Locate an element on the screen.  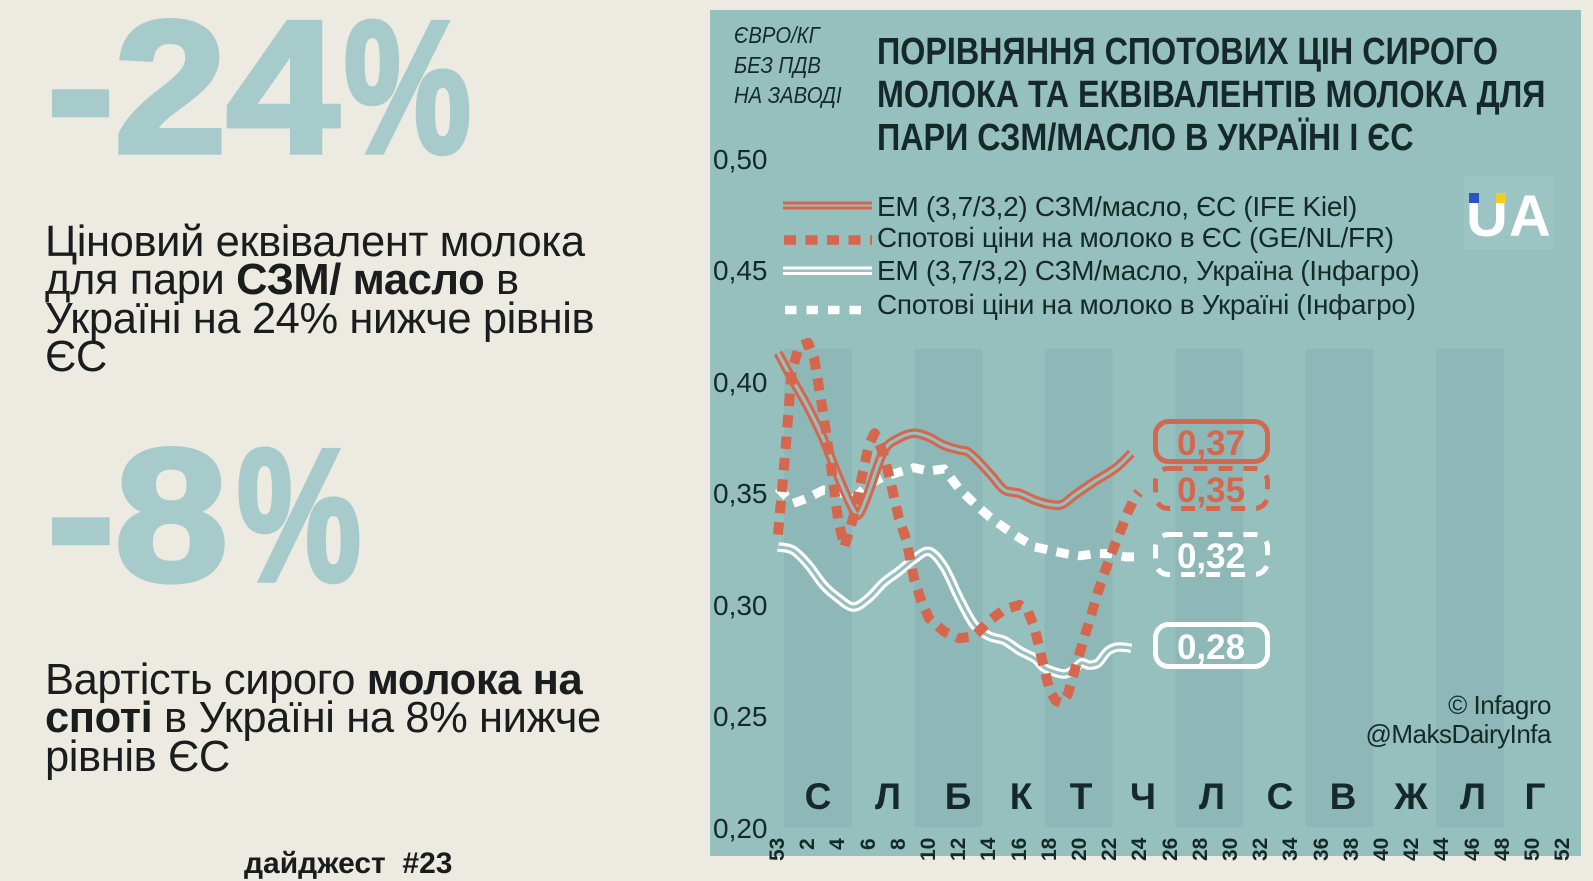
svg-text: 0,35 is located at coordinates (1211, 490).